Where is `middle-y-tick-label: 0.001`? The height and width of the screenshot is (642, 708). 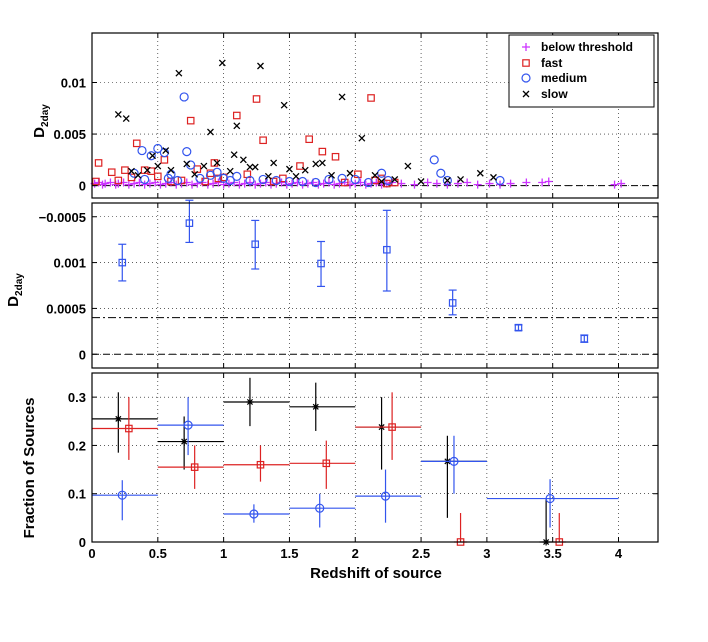 middle-y-tick-label: 0.001 is located at coordinates (69, 263).